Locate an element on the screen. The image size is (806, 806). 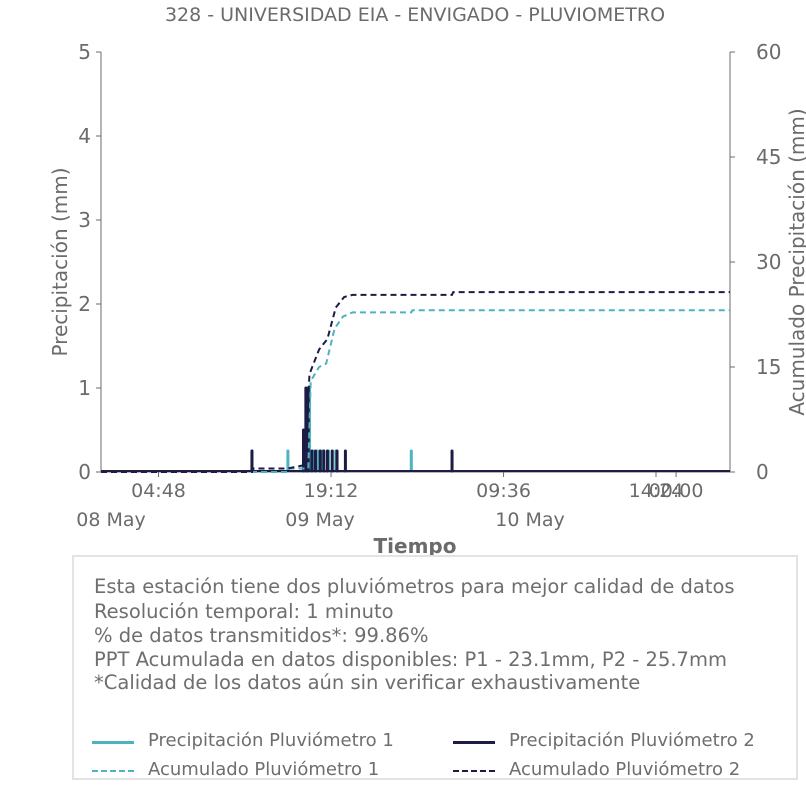
info-line-transmitted: % de datos transmitidos*: 99.86% is located at coordinates (261, 635).